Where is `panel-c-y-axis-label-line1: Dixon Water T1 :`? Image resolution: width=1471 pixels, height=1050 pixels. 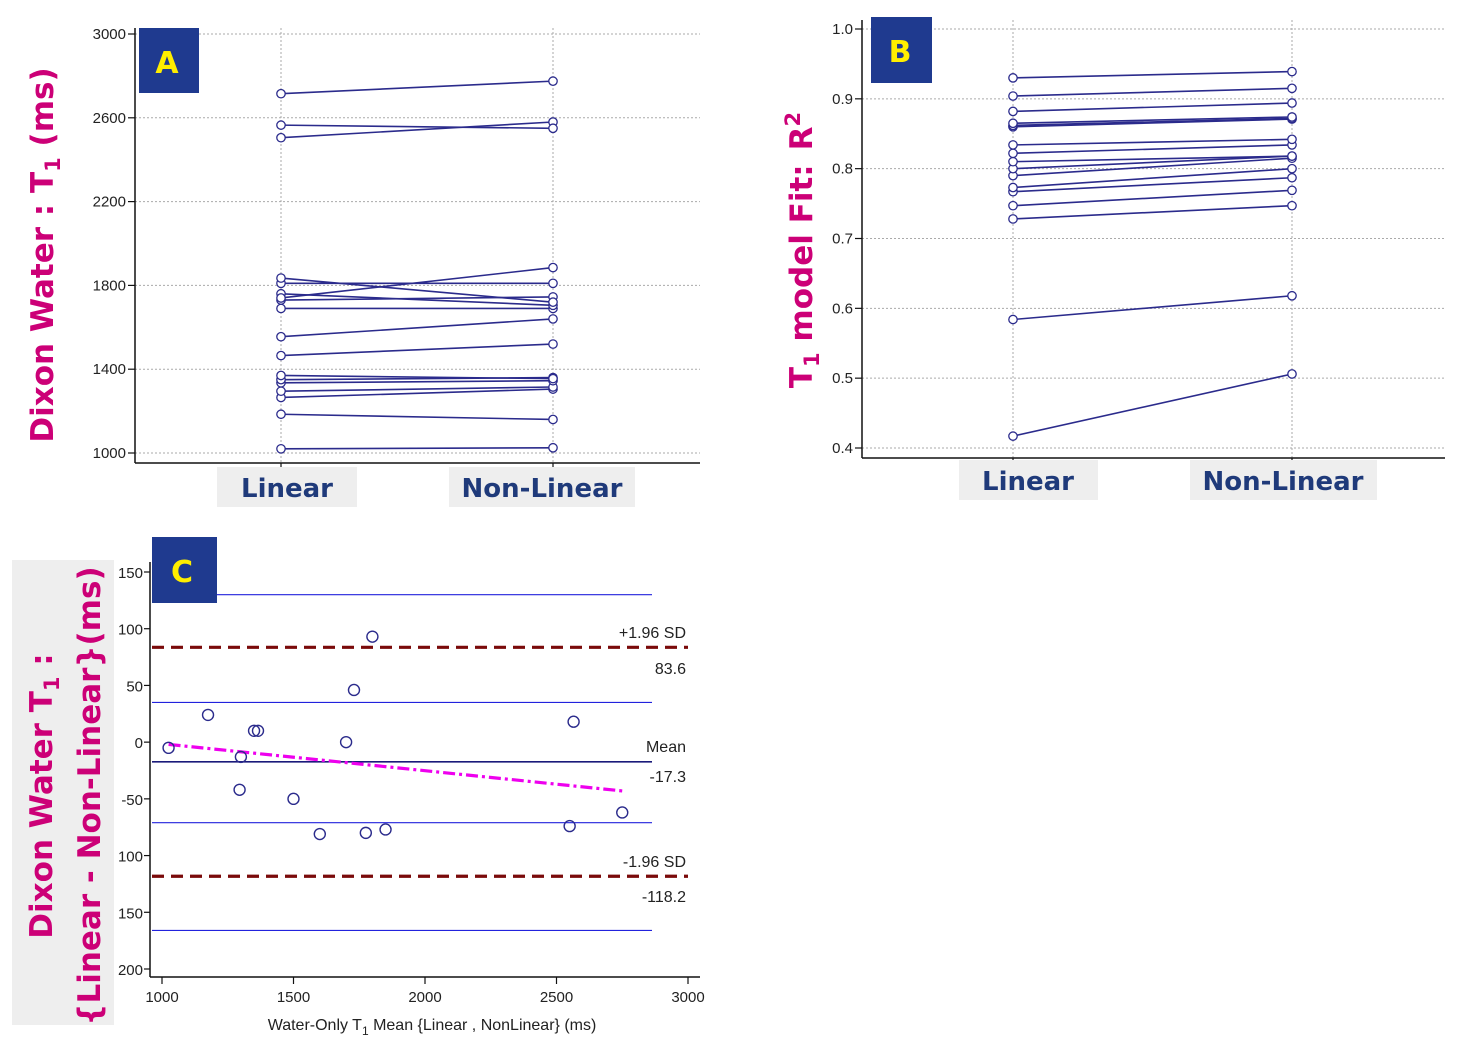
panel-c-y-axis-label-line1: Dixon Water T1 : is located at coordinates (44, 795).